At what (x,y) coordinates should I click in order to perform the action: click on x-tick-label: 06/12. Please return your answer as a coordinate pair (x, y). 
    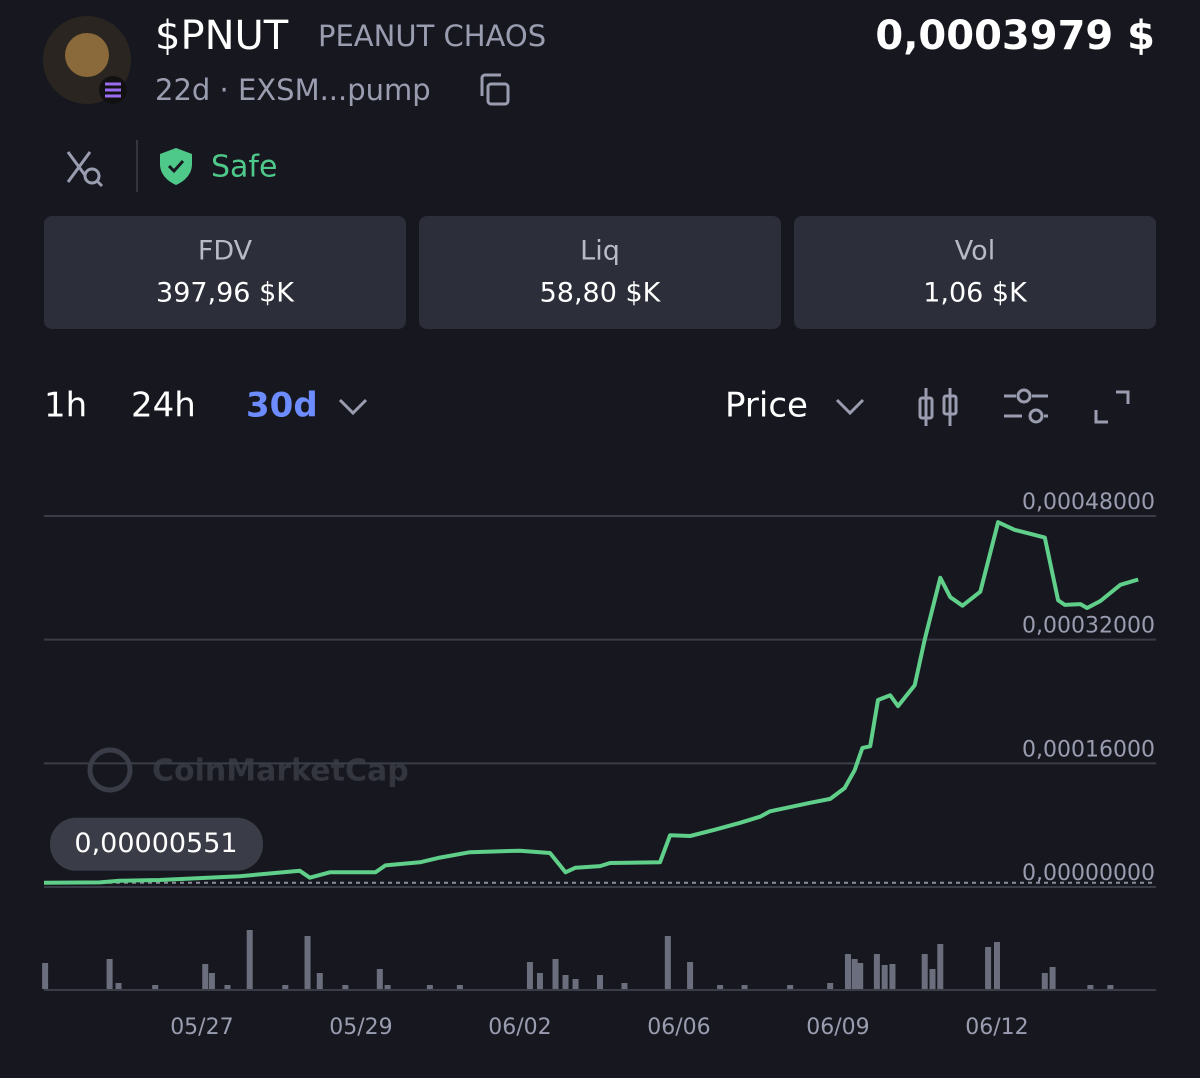
    Looking at the image, I should click on (996, 1027).